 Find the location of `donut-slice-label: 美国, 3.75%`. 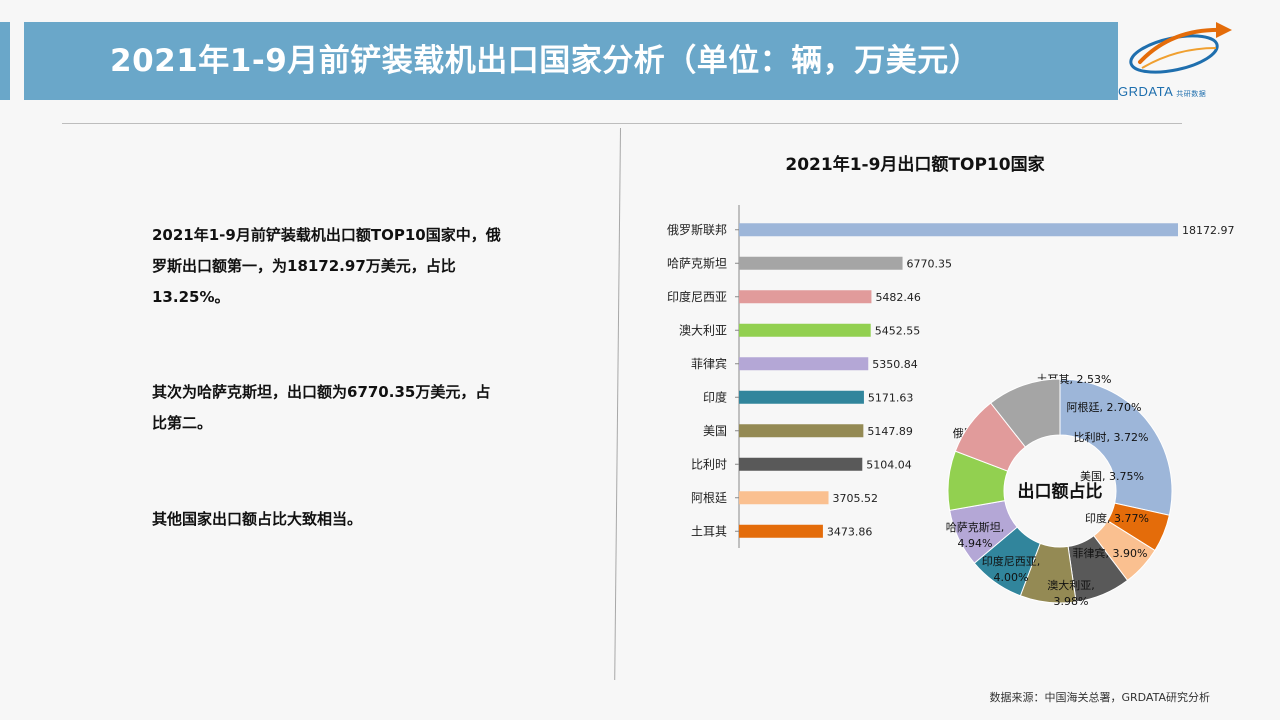

donut-slice-label: 美国, 3.75% is located at coordinates (1112, 476).